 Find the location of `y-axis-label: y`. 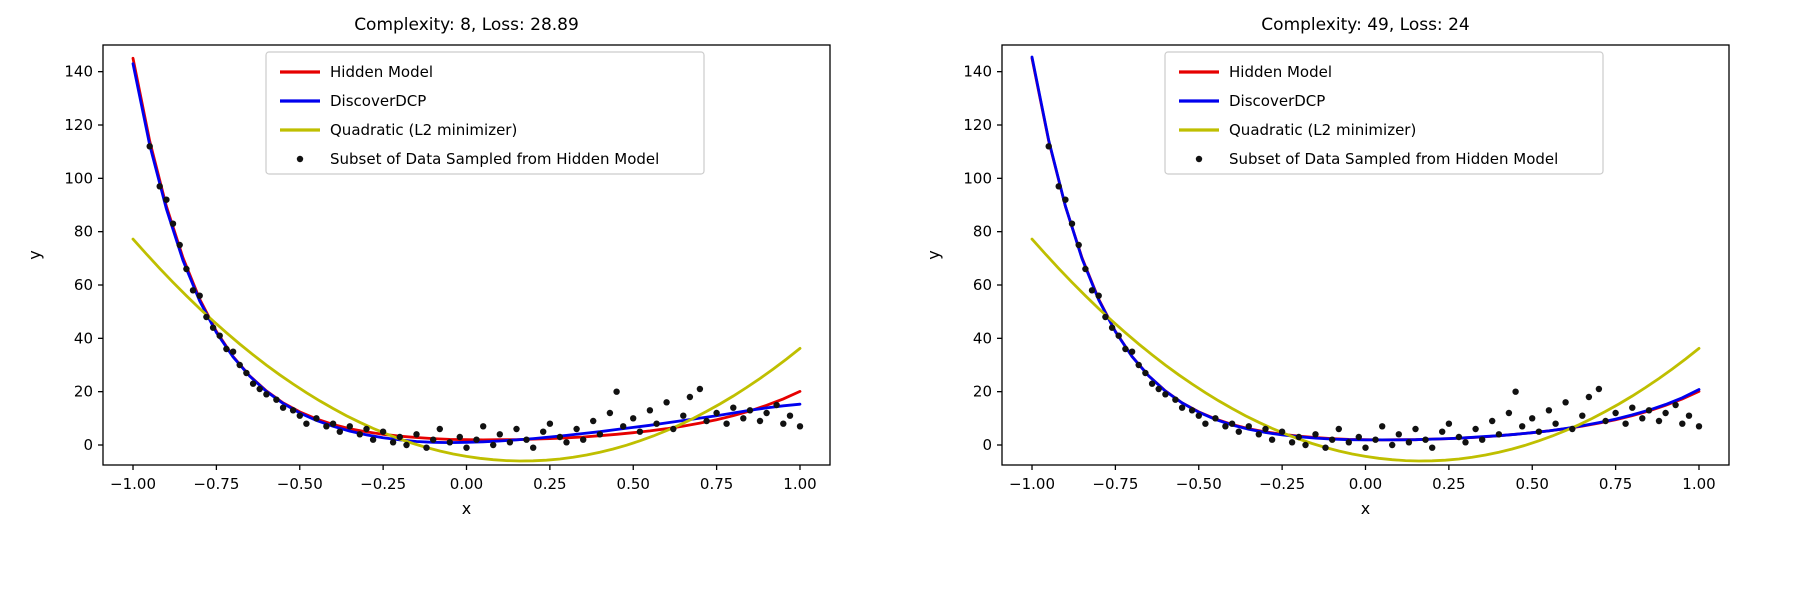

y-axis-label: y is located at coordinates (933, 254).